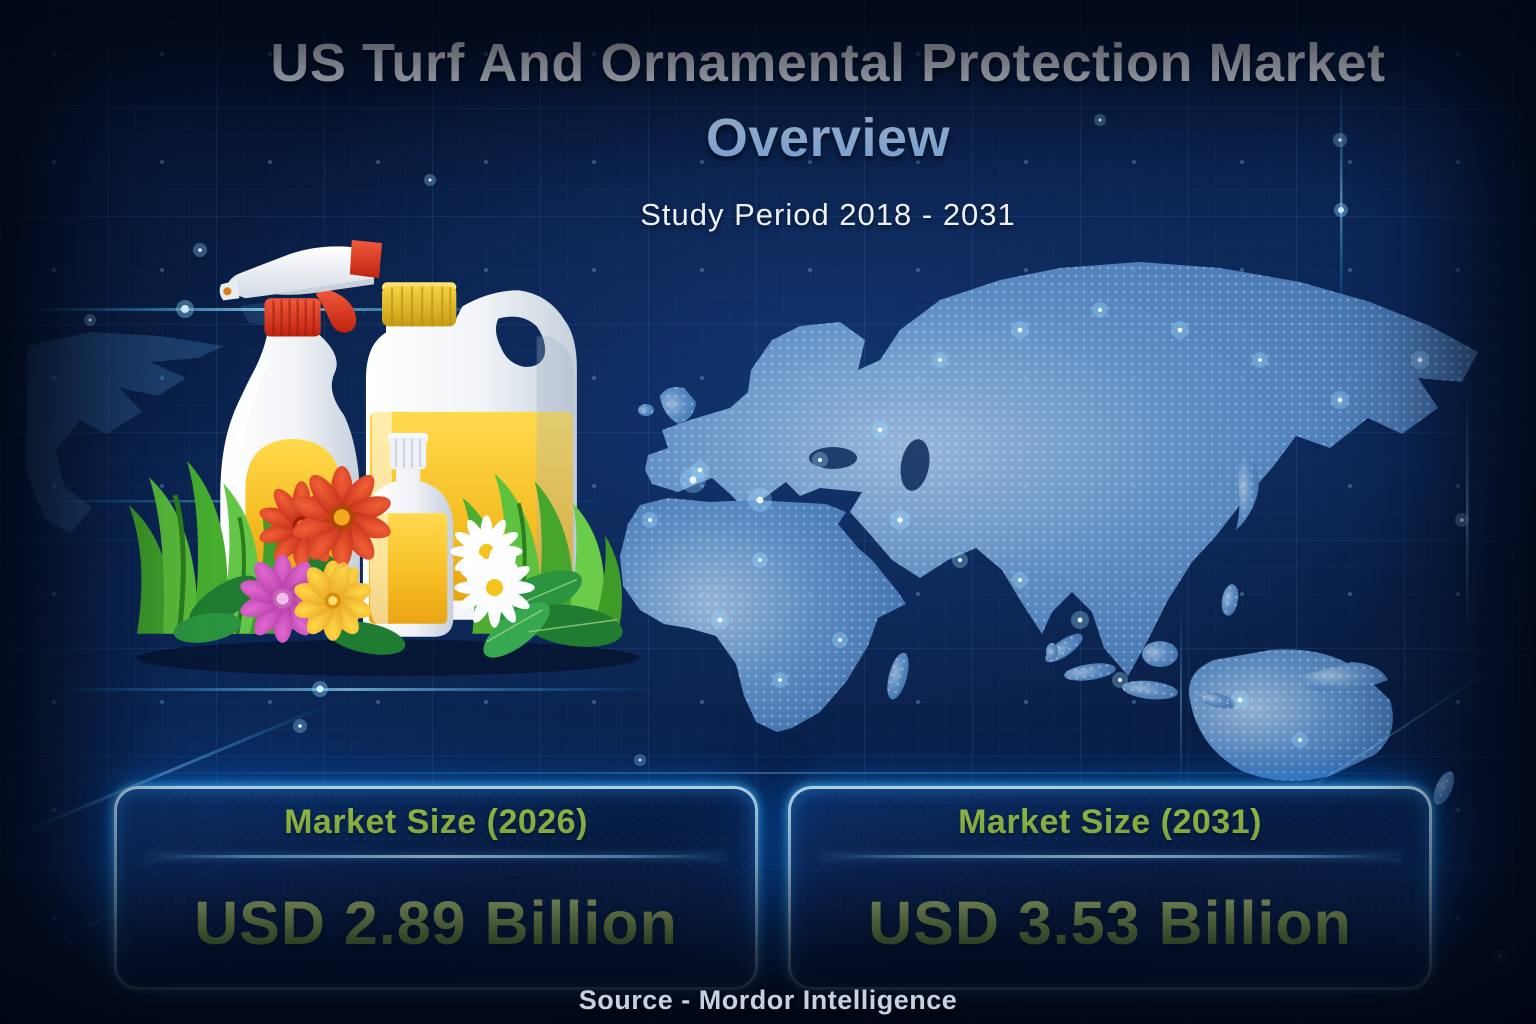 The image size is (1536, 1024). Describe the element at coordinates (492, 571) in the screenshot. I see `daisy-icon` at that location.